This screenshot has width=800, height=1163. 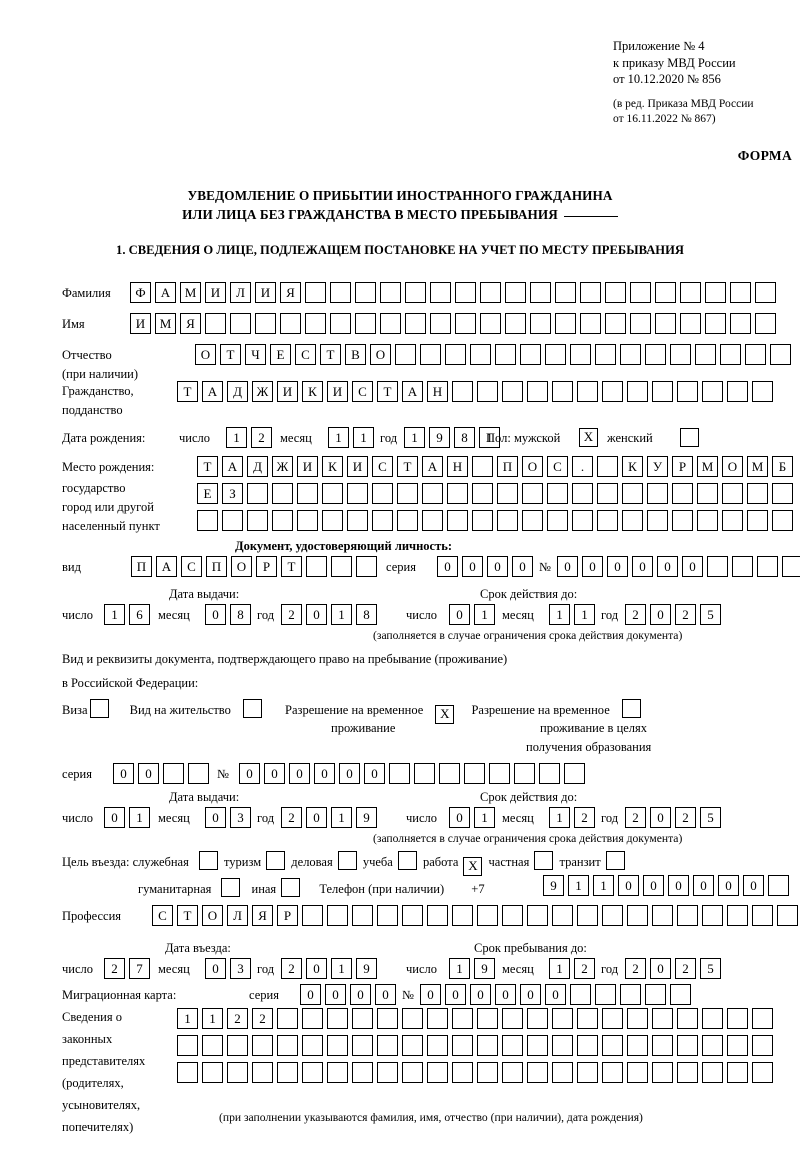 What do you see at coordinates (439, 437) in the screenshot?
I see `char-cell: 9` at bounding box center [439, 437].